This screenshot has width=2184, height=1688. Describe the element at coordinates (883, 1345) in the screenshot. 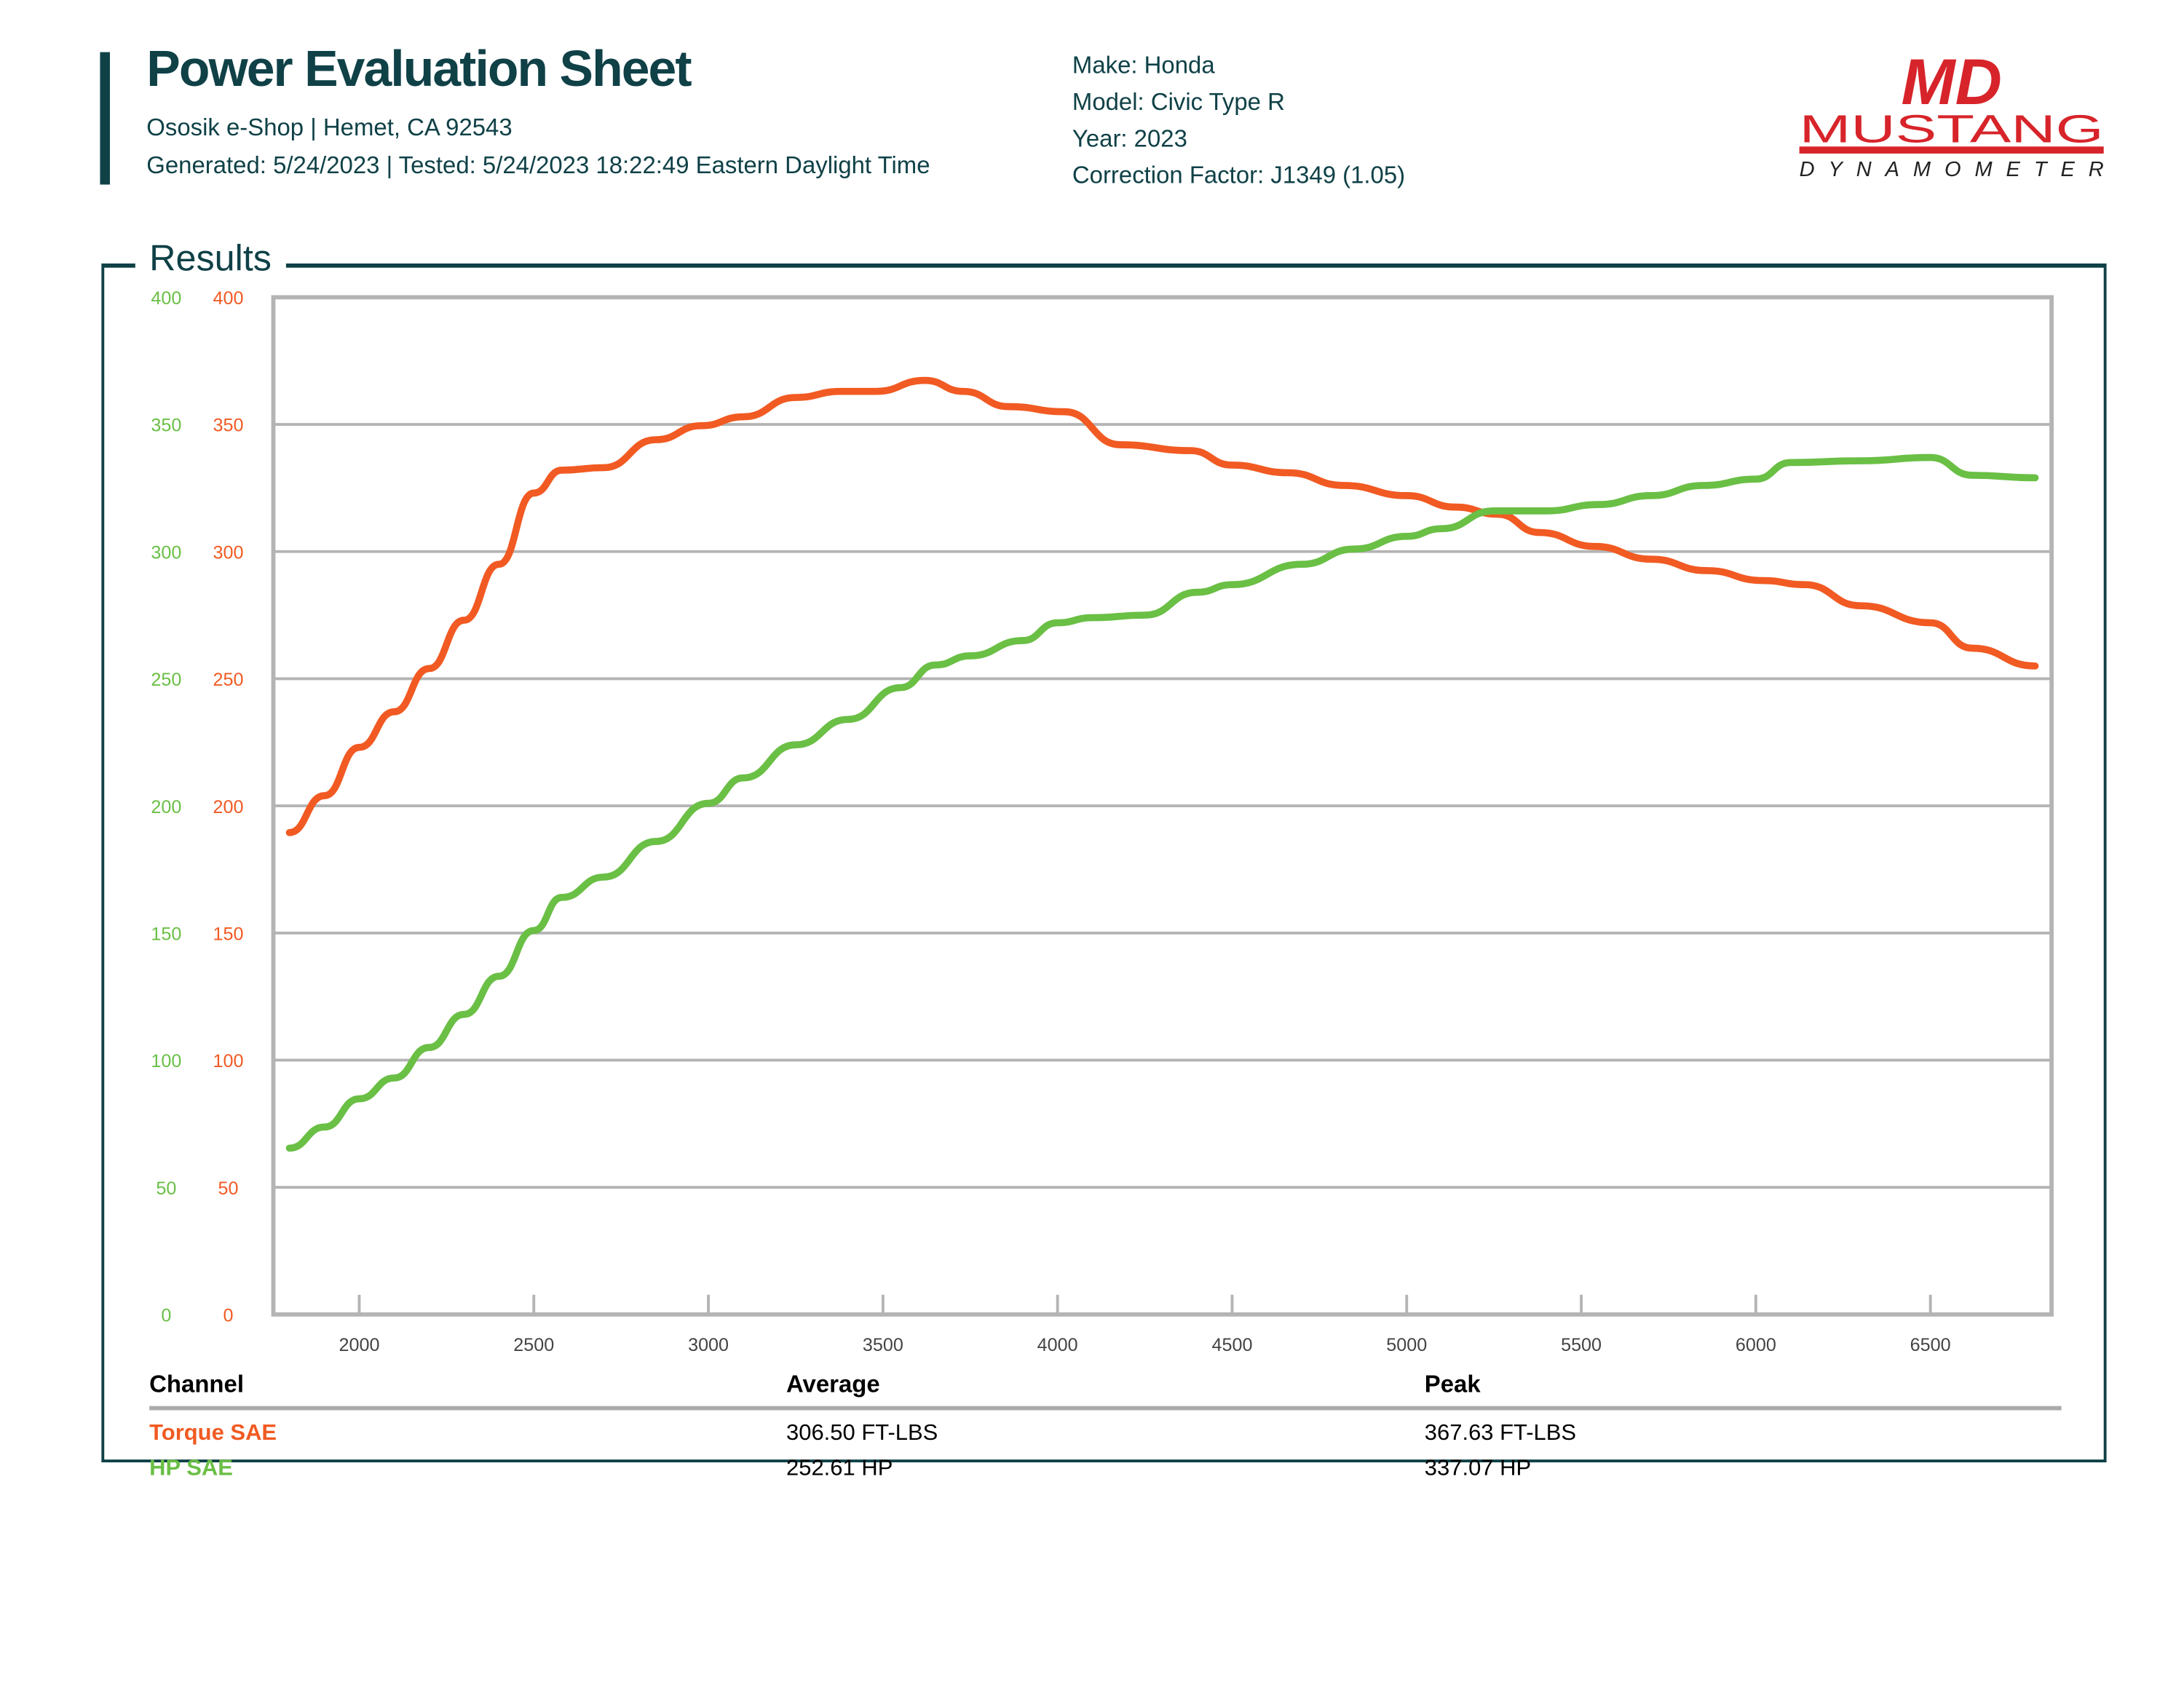

I see `x-tick-label: 3500` at that location.